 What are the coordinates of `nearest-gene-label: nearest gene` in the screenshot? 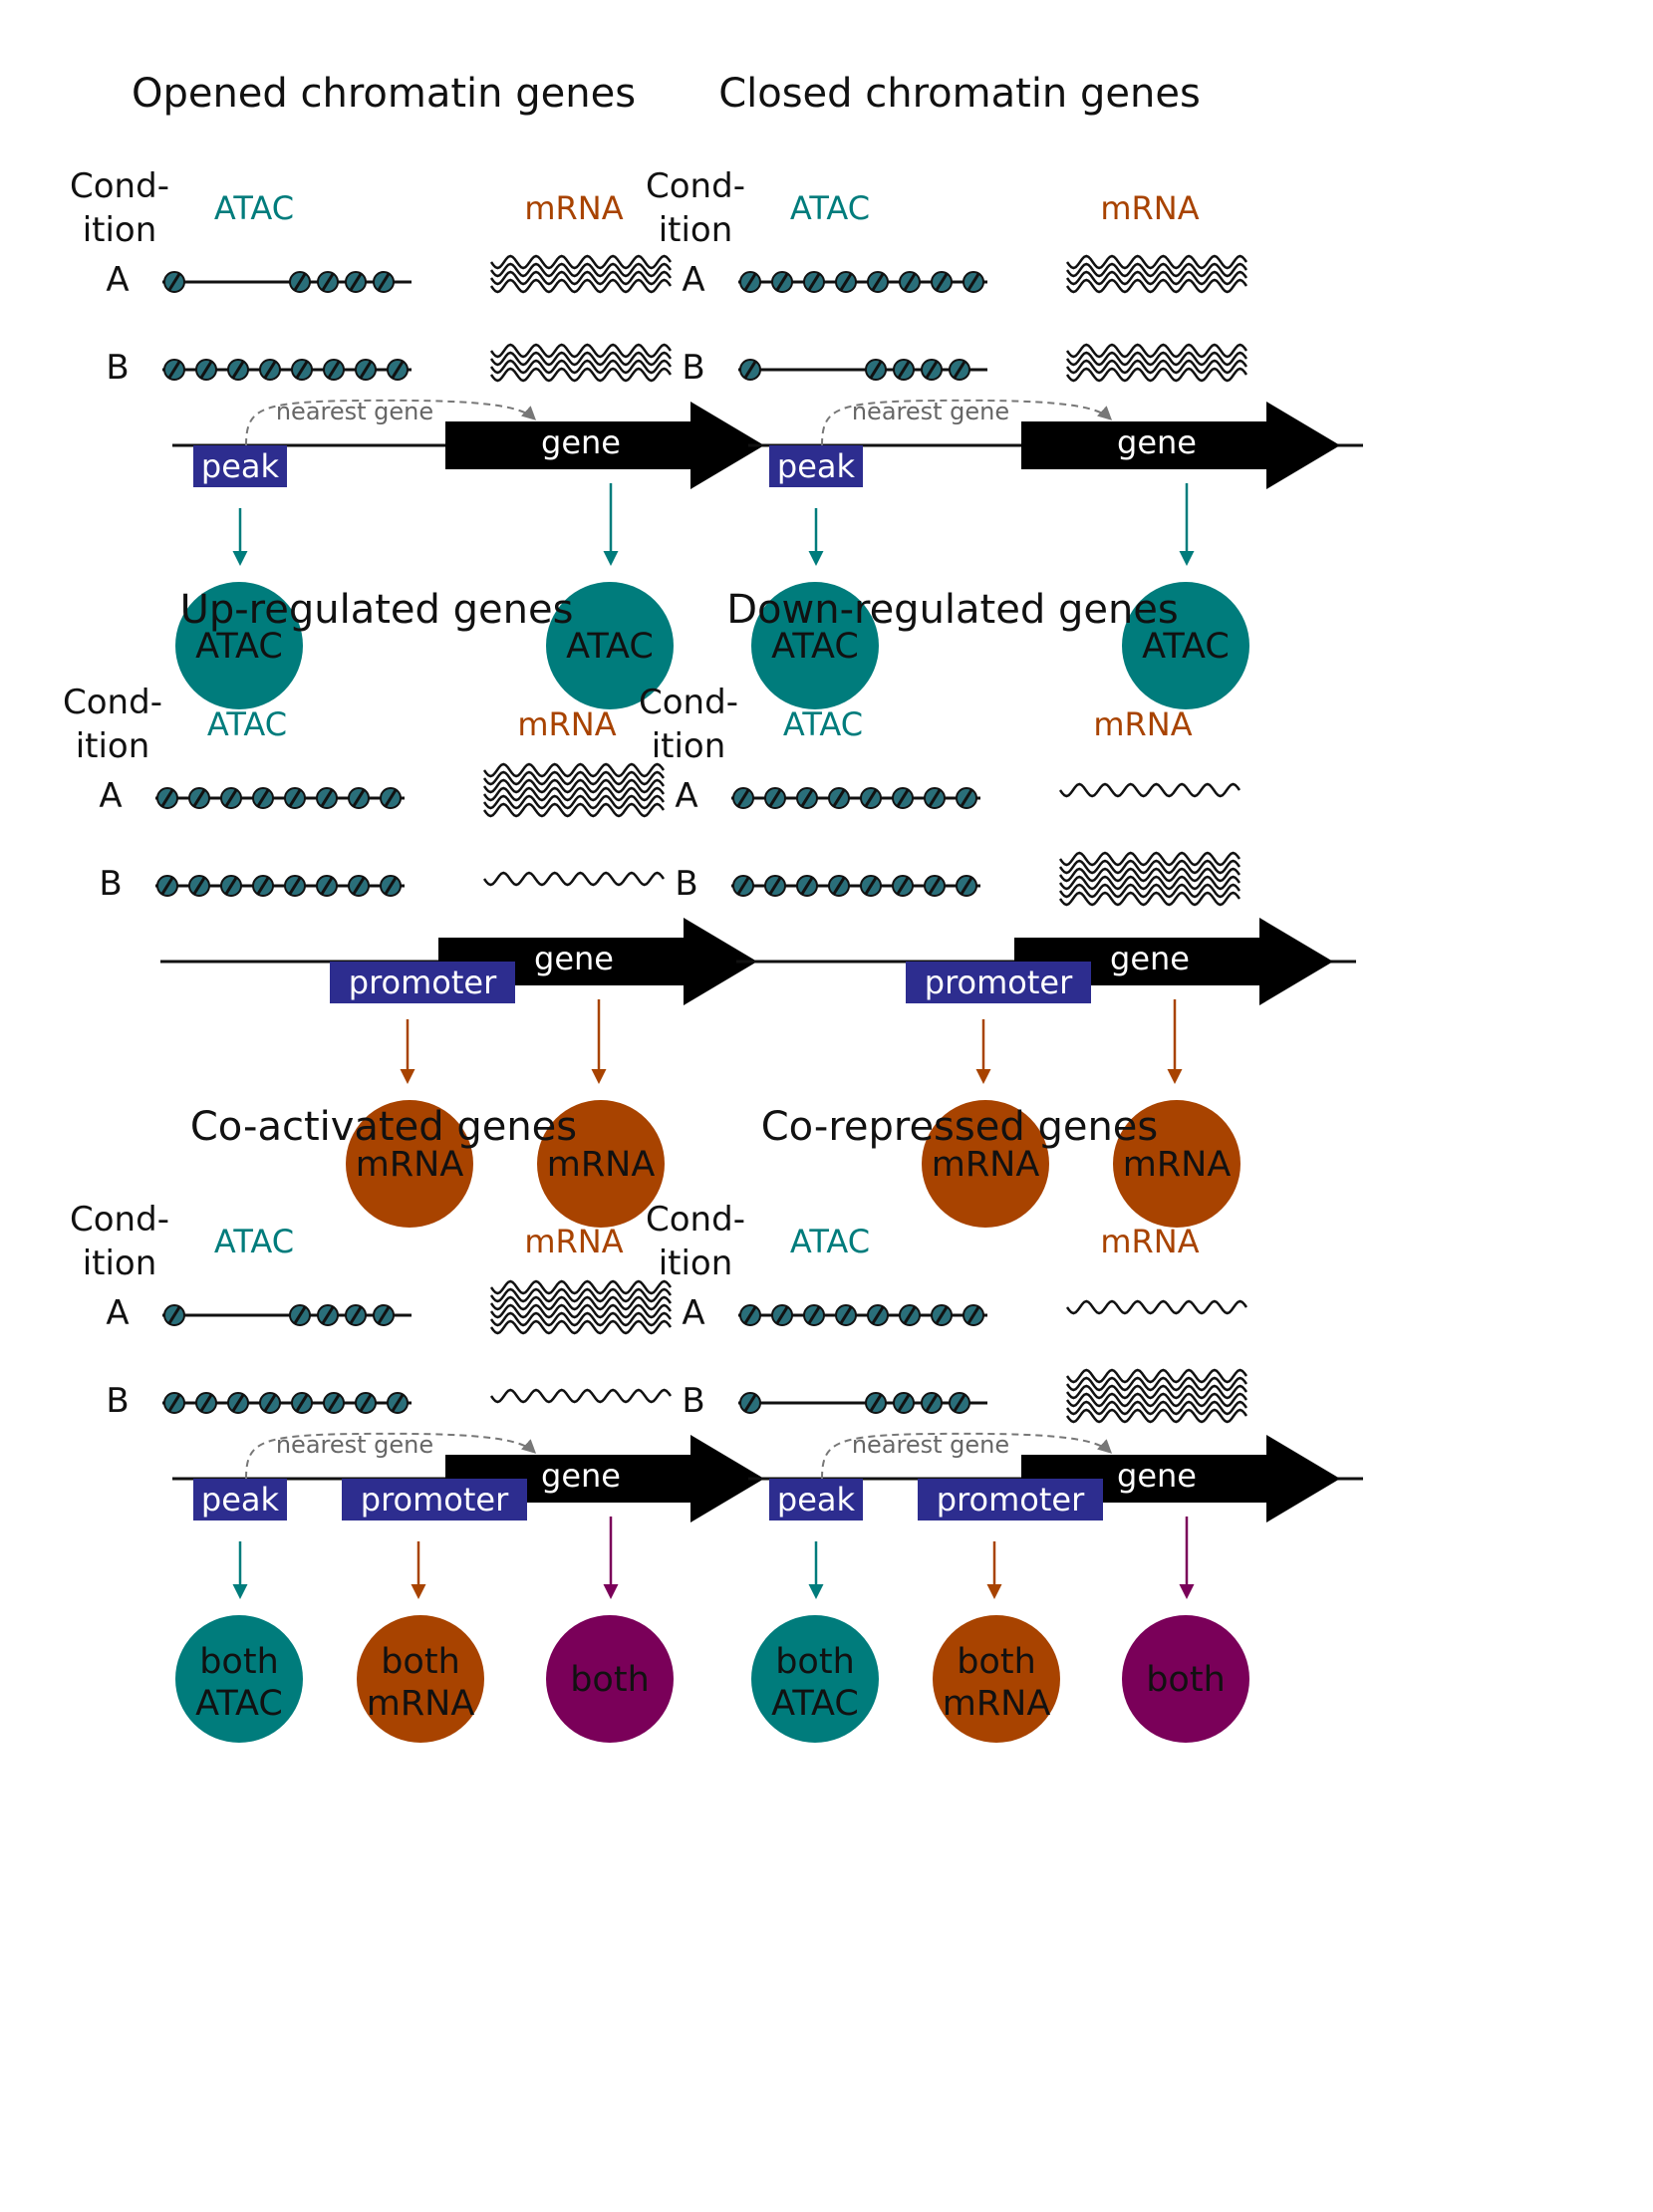 It's located at (931, 1445).